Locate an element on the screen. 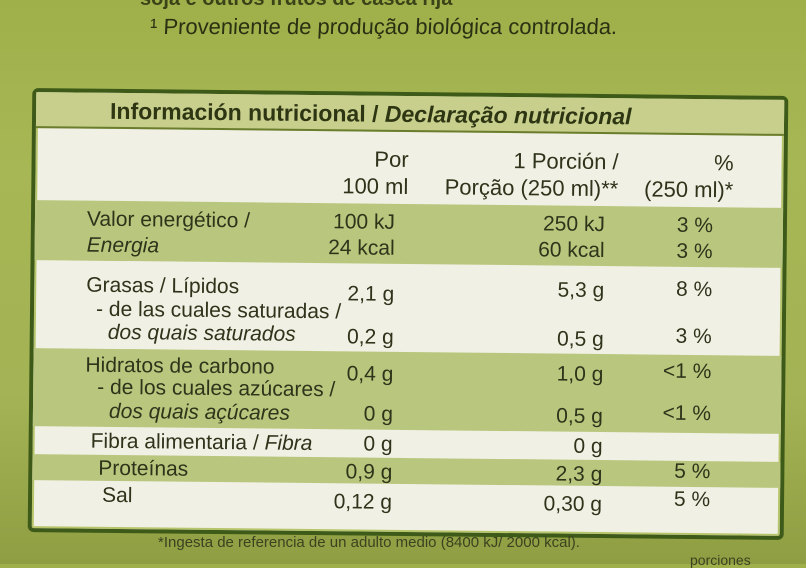 The height and width of the screenshot is (568, 806). row-v2: 5,3 g is located at coordinates (581, 290).